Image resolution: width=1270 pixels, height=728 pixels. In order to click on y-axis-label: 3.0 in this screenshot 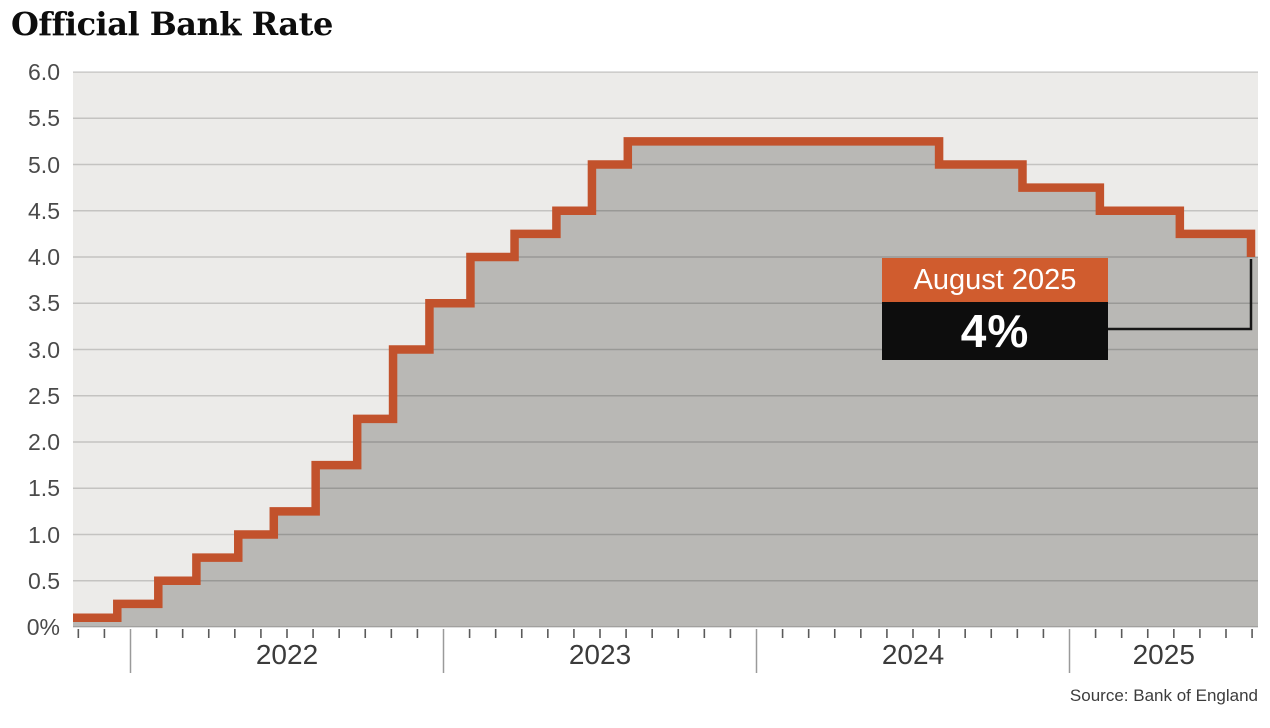, I will do `click(44, 349)`.